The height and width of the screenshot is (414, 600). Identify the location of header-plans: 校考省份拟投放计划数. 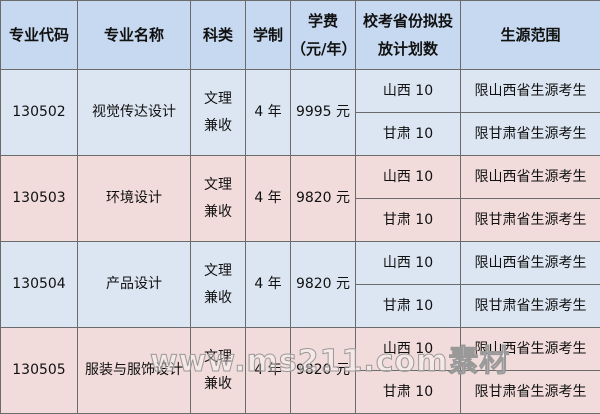
(408, 35).